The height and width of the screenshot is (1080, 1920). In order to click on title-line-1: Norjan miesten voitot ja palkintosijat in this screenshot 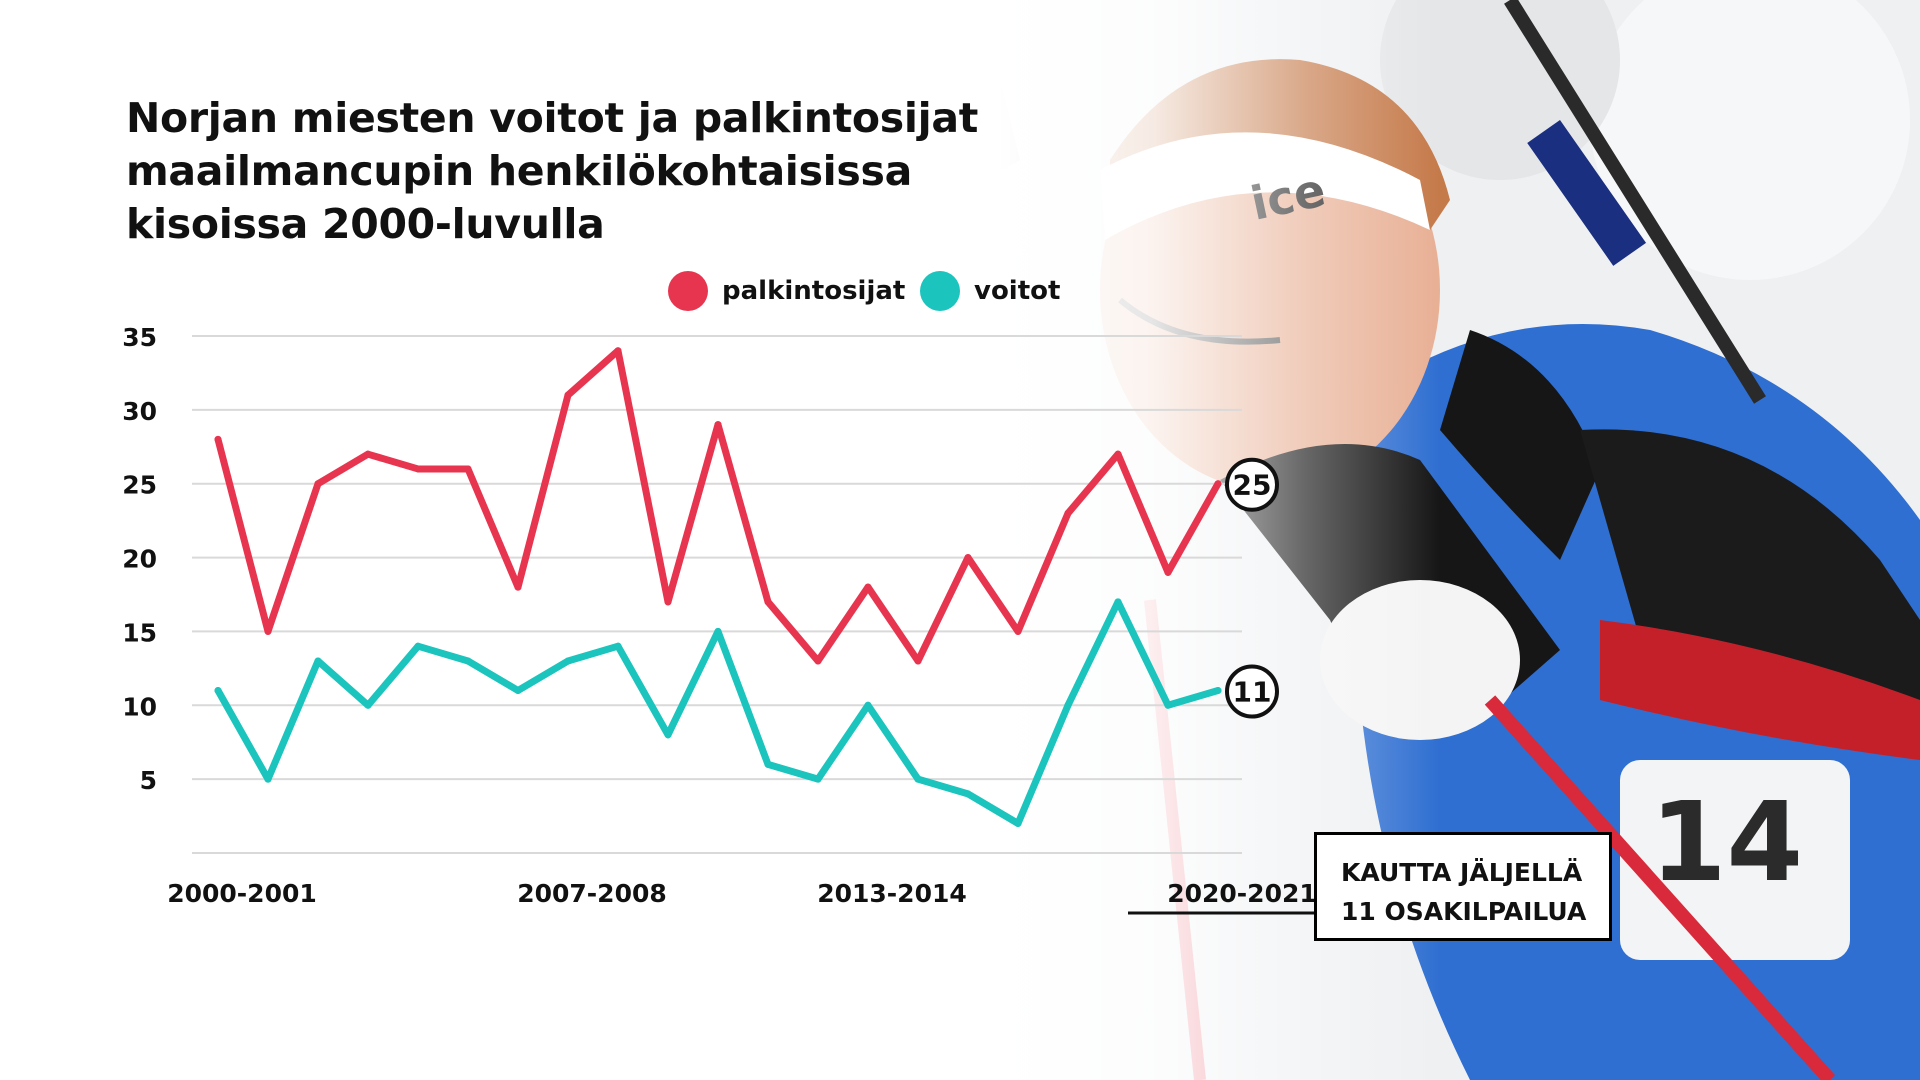, I will do `click(552, 118)`.